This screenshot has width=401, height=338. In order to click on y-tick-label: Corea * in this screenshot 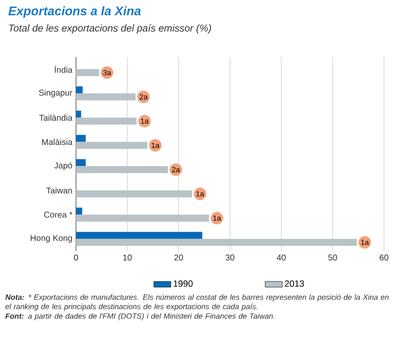, I will do `click(58, 215)`.